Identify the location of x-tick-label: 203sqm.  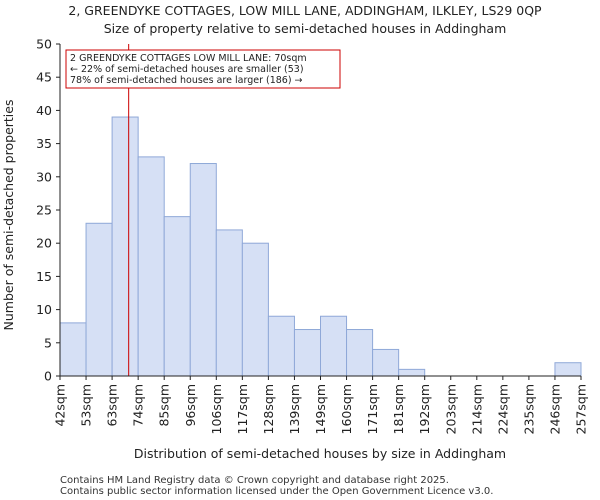
(450, 409).